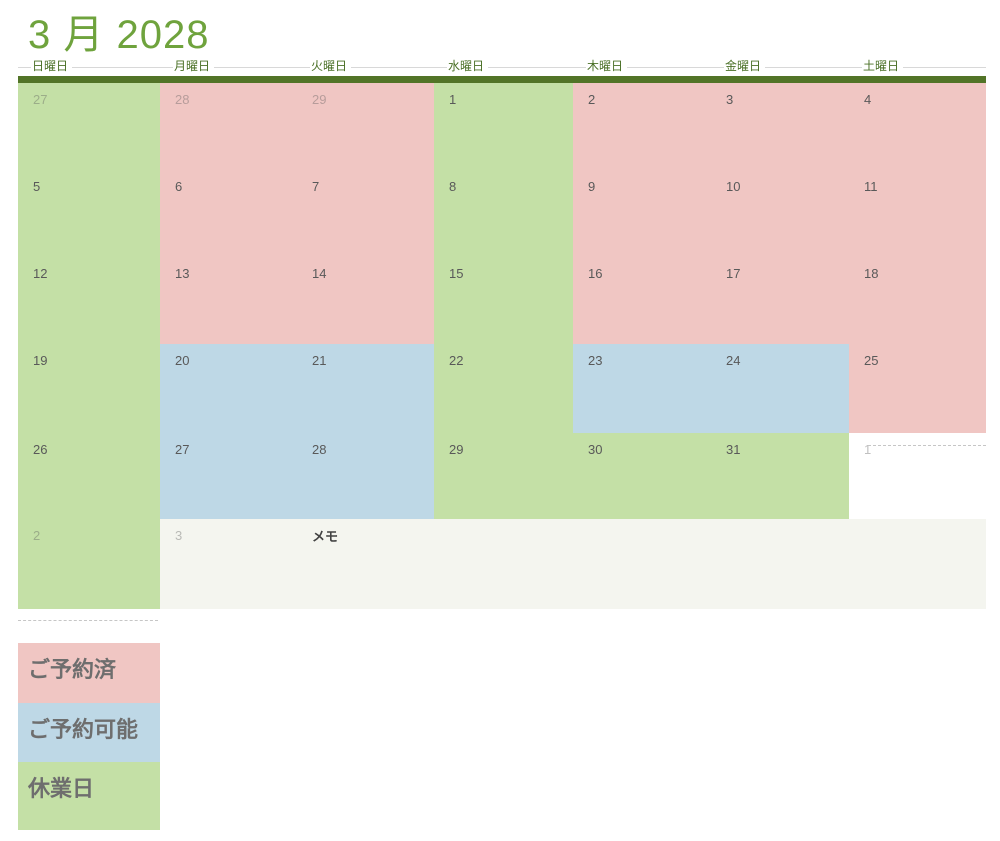  I want to click on day-number: 13, so click(182, 273).